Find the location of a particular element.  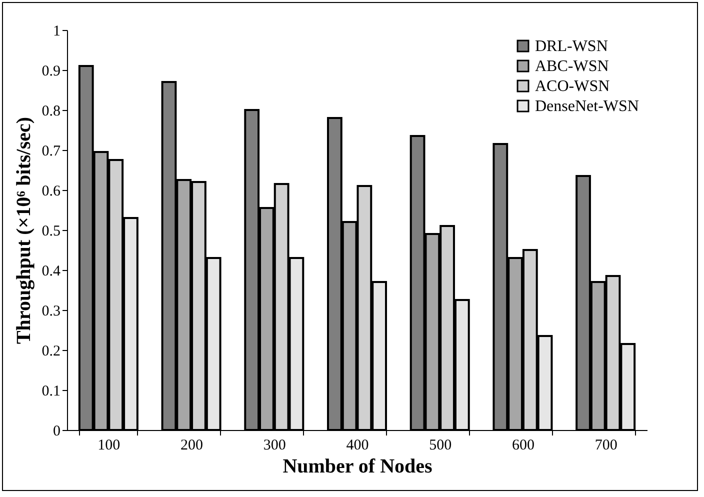

y-tick-label: 0.4 is located at coordinates (51, 272).